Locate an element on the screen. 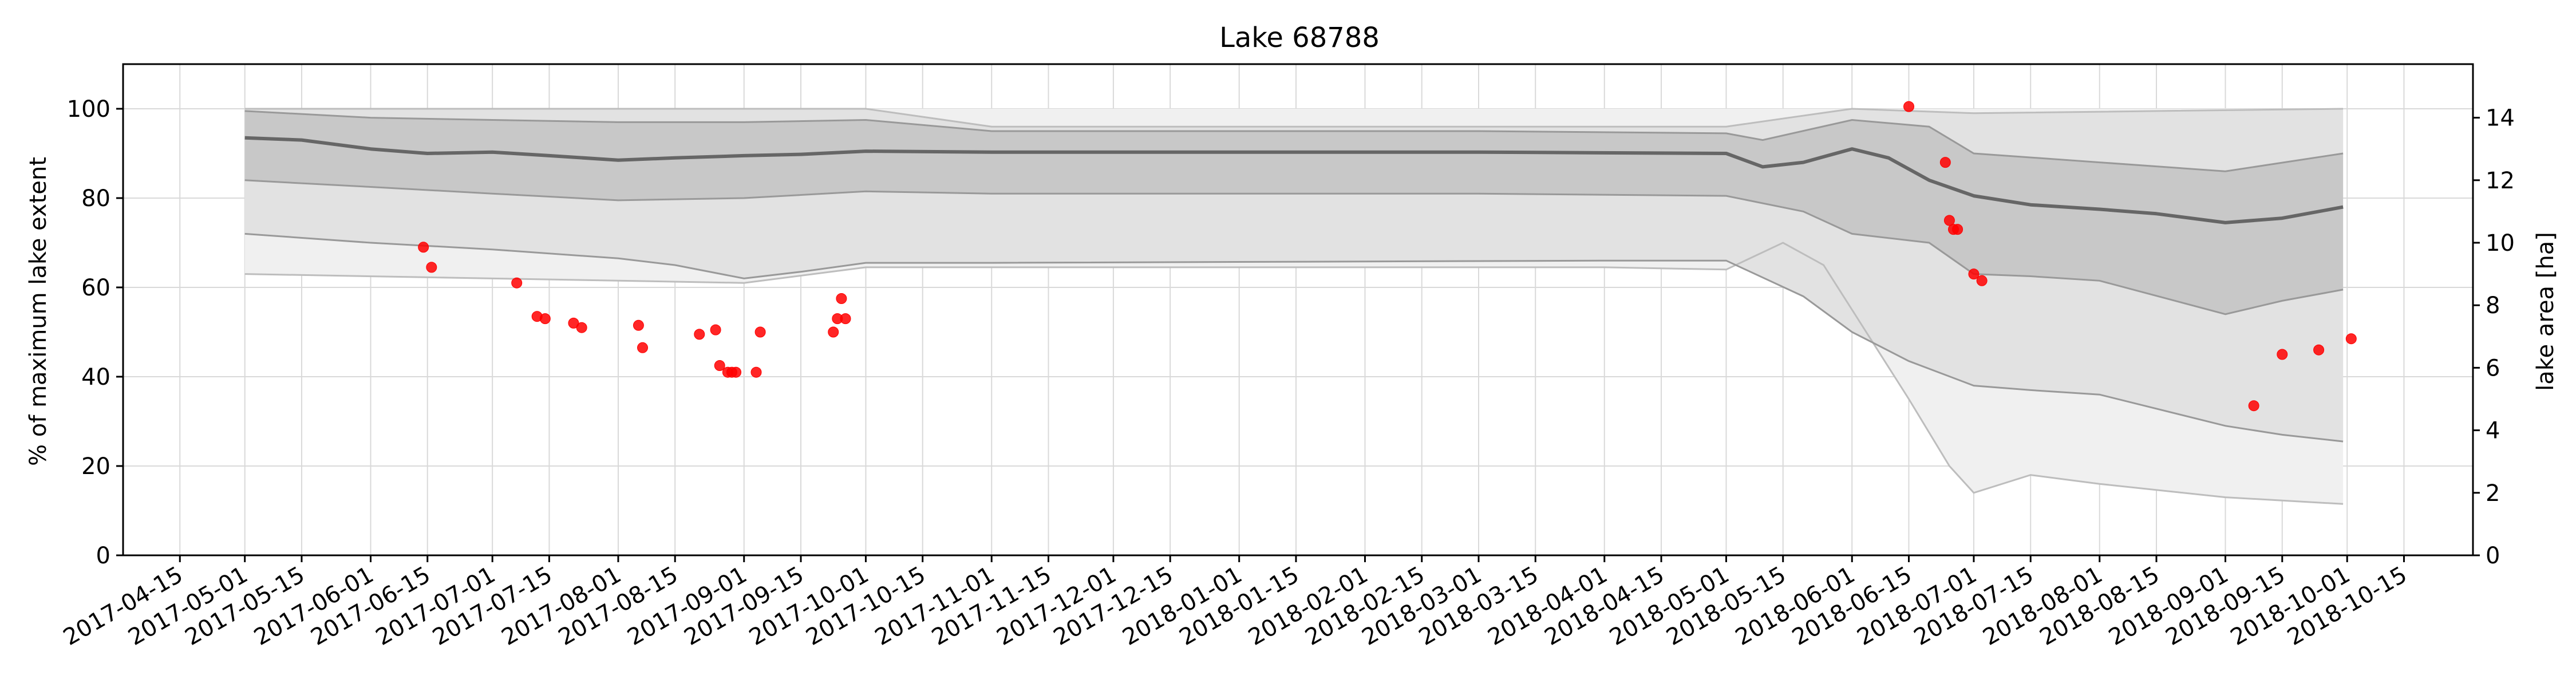 This screenshot has height=687, width=2576. y-tick-label: 20 is located at coordinates (95, 466).